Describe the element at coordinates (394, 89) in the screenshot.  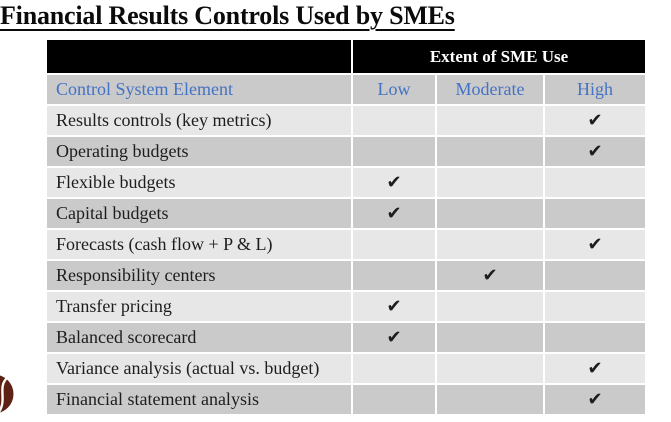
I see `column-header-low: Low` at that location.